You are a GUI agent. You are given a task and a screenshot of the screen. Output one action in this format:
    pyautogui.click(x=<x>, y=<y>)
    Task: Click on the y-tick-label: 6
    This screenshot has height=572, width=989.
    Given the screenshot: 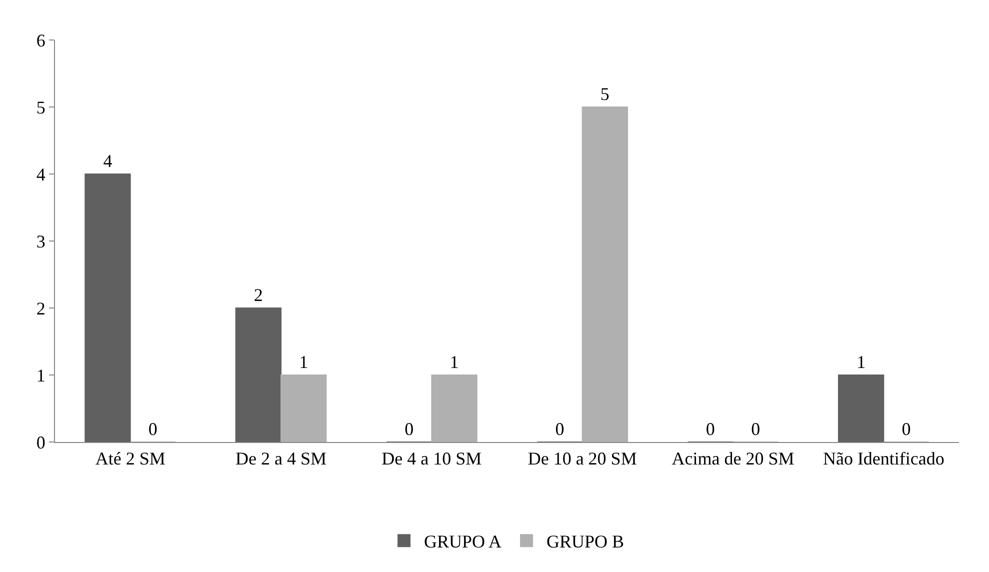 What is the action you would take?
    pyautogui.click(x=41, y=40)
    